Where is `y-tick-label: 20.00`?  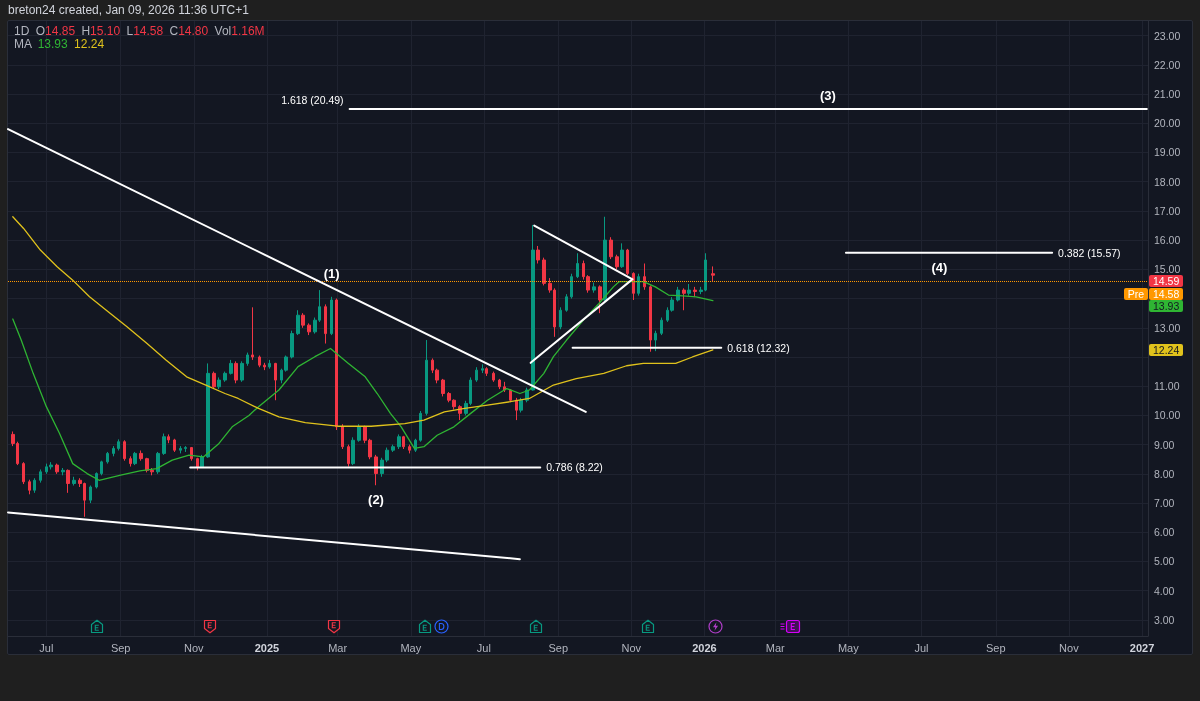
y-tick-label: 20.00 is located at coordinates (1167, 123).